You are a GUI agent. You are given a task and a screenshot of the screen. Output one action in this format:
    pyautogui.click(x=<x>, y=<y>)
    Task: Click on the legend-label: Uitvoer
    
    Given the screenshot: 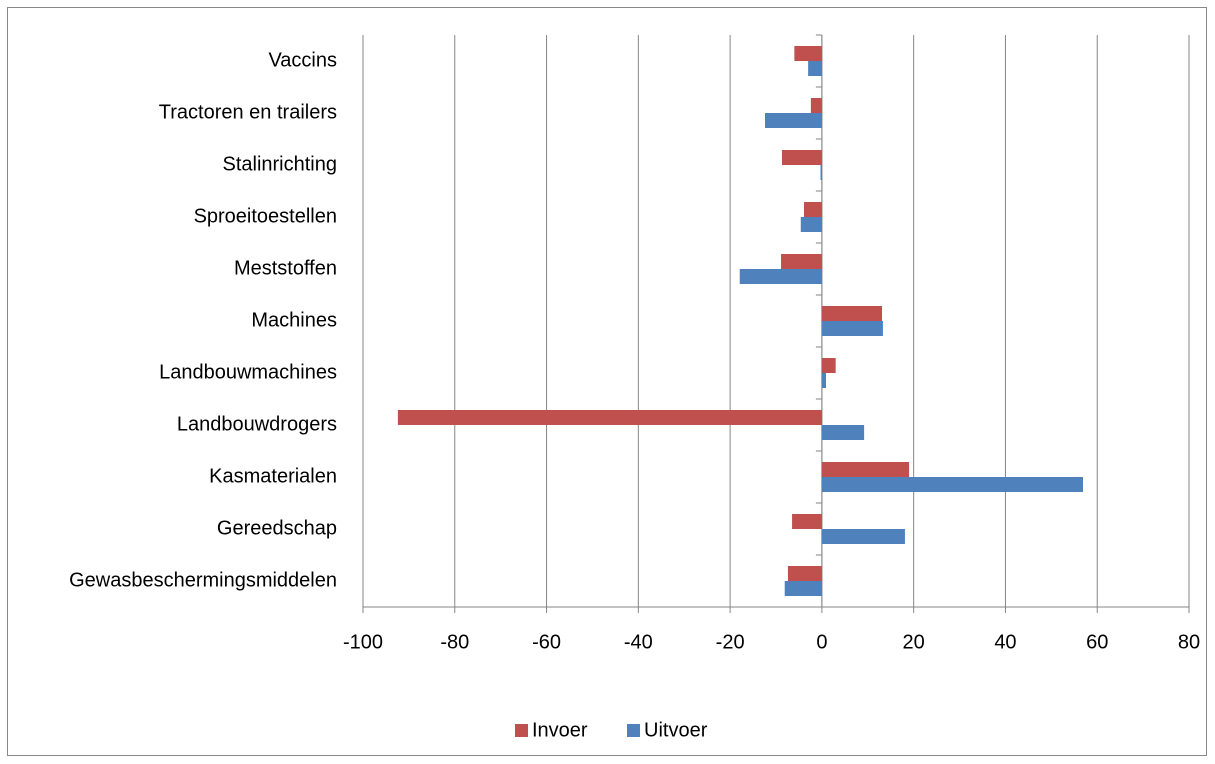 What is the action you would take?
    pyautogui.click(x=676, y=730)
    